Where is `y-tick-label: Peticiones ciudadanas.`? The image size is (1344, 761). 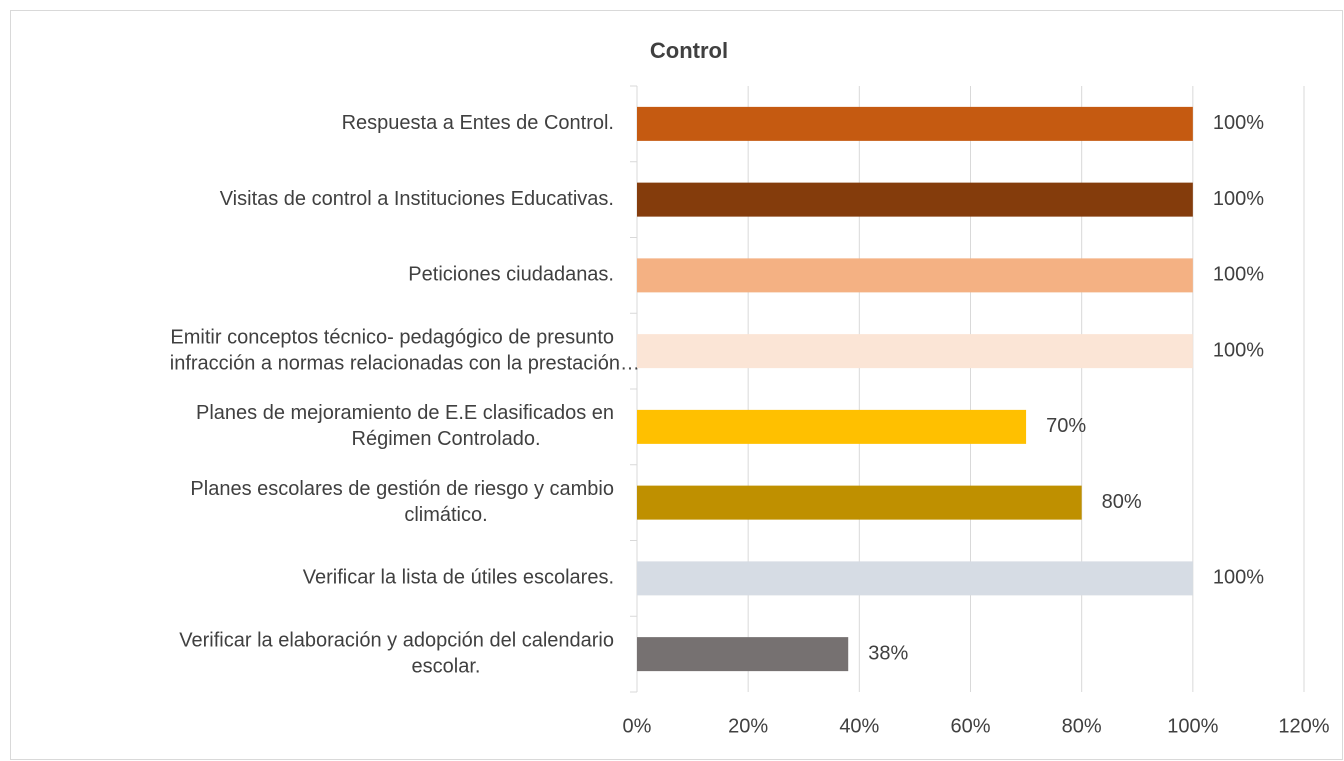 y-tick-label: Peticiones ciudadanas. is located at coordinates (511, 275).